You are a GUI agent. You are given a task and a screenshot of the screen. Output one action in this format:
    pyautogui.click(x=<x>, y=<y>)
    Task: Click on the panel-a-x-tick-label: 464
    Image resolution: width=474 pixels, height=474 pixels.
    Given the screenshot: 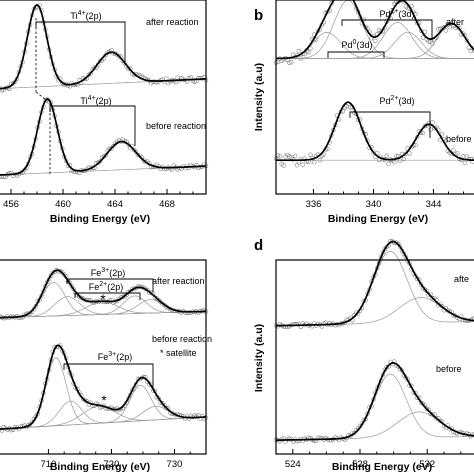 What is the action you would take?
    pyautogui.click(x=115, y=204)
    